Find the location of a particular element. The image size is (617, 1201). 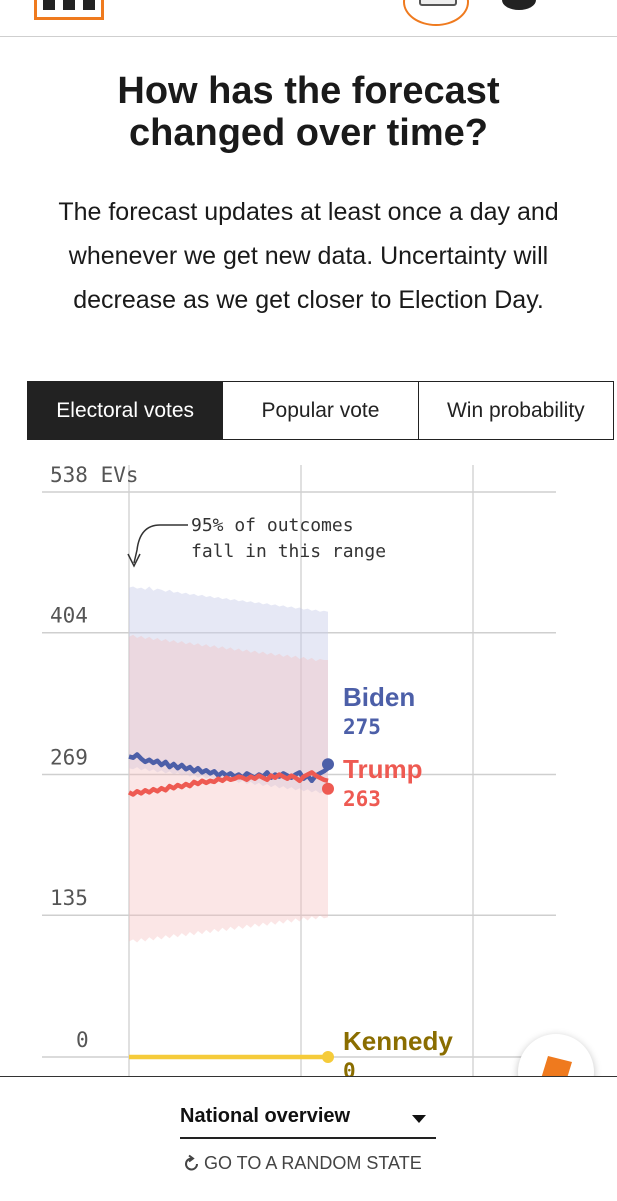

trump-line is located at coordinates (228, 783).